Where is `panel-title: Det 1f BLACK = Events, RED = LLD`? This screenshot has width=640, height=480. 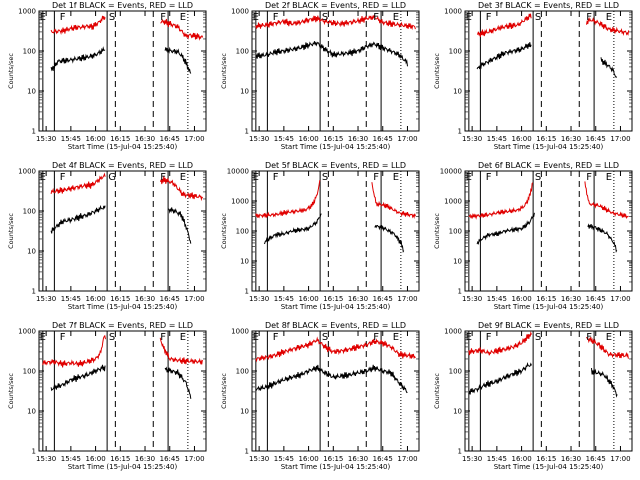 panel-title: Det 1f BLACK = Events, RED = LLD is located at coordinates (122, 5).